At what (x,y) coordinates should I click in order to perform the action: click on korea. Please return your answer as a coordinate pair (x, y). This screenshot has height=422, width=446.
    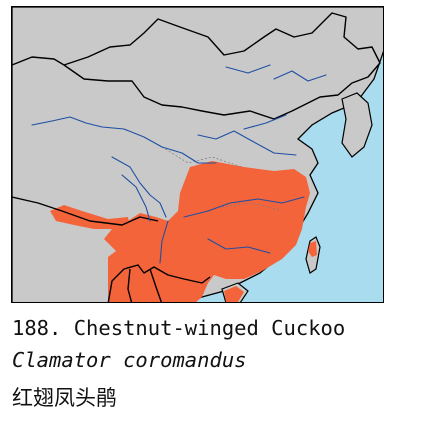
    Looking at the image, I should click on (357, 125).